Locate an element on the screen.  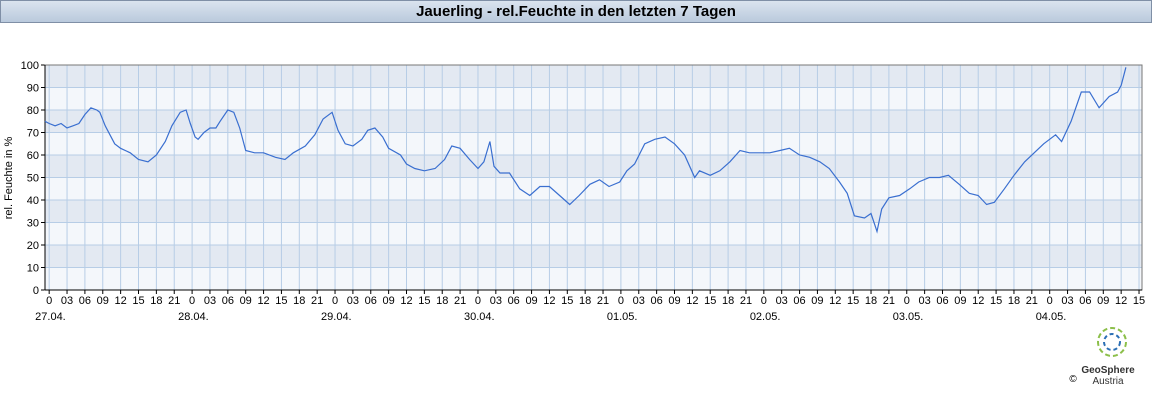
day-label: 29.04. is located at coordinates (336, 317).